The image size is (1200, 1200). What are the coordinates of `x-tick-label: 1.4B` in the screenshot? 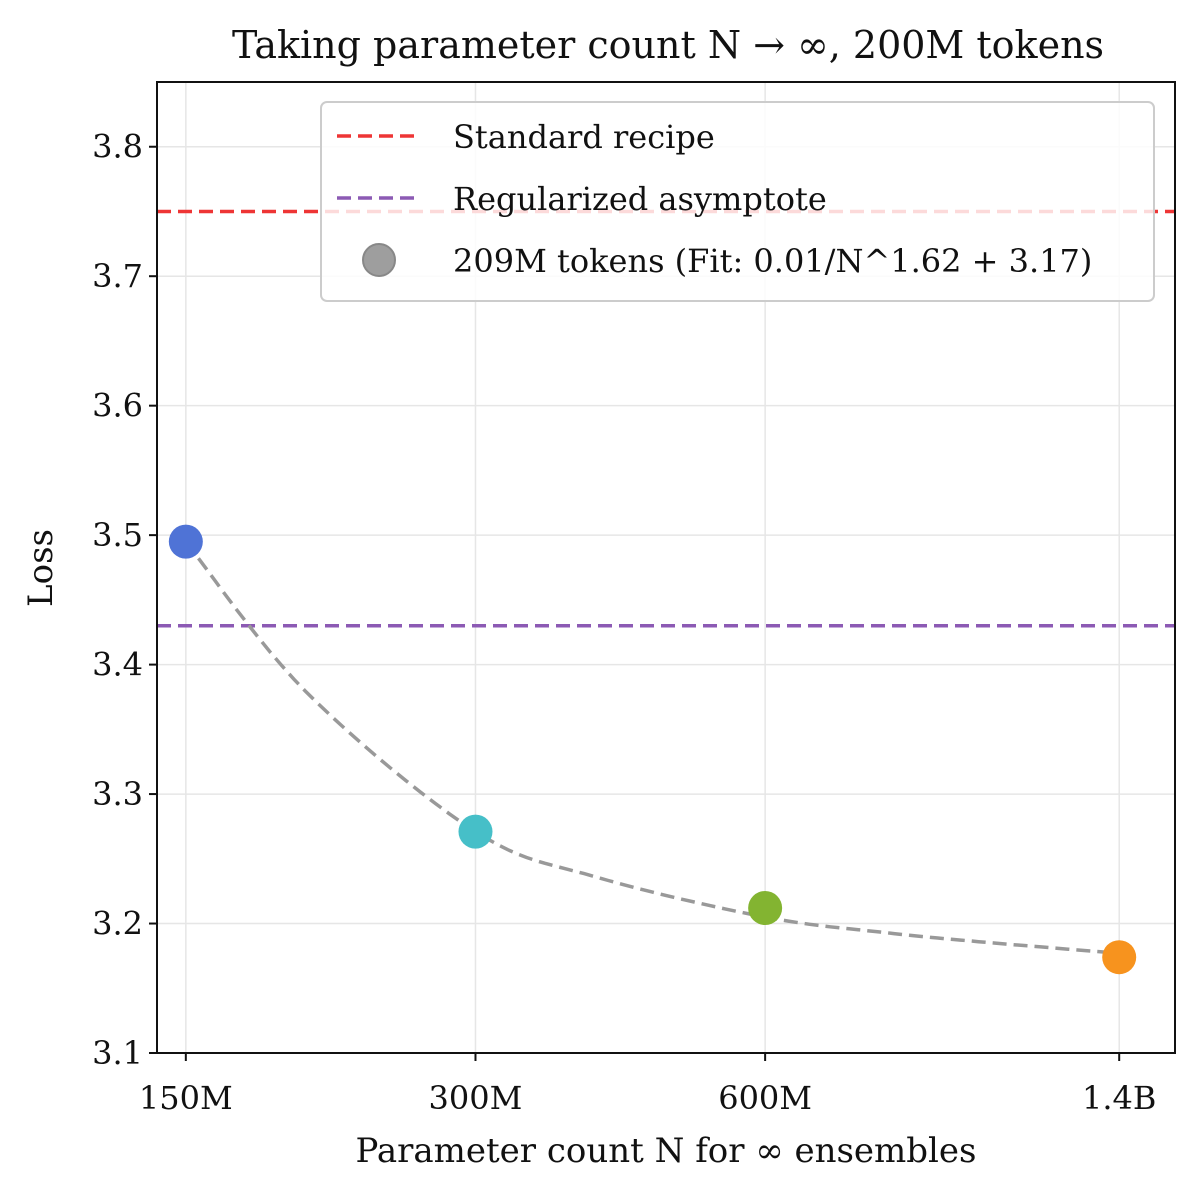 It's located at (1119, 1098).